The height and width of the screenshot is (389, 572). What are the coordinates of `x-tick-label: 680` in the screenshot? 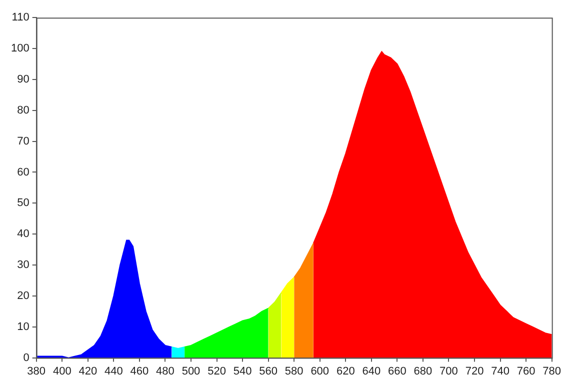 It's located at (423, 371).